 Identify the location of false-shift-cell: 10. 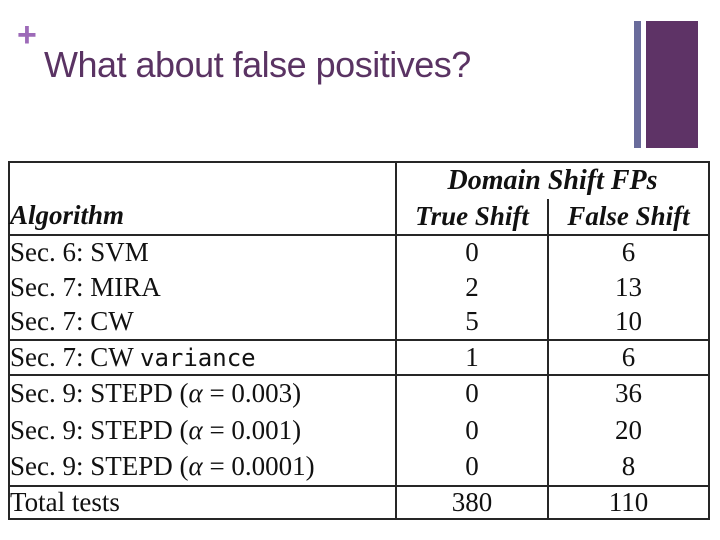
(628, 321).